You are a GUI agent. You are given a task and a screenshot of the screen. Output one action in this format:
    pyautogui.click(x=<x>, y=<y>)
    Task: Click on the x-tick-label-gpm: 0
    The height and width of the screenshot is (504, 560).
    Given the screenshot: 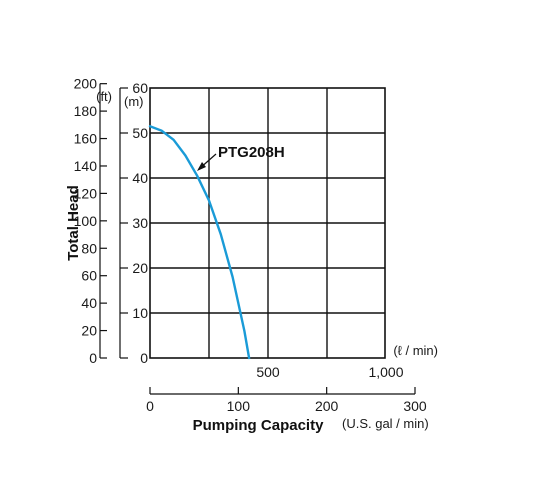 What is the action you would take?
    pyautogui.click(x=150, y=406)
    